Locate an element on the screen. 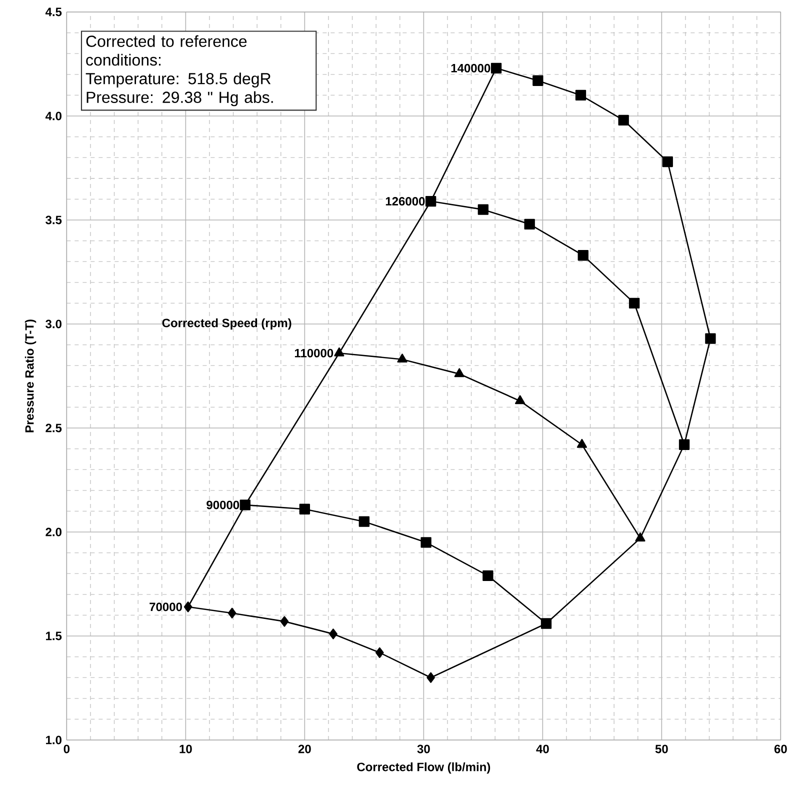 This screenshot has height=800, width=803. x-axis-title: Corrected Flow (lb/min) is located at coordinates (423, 768).